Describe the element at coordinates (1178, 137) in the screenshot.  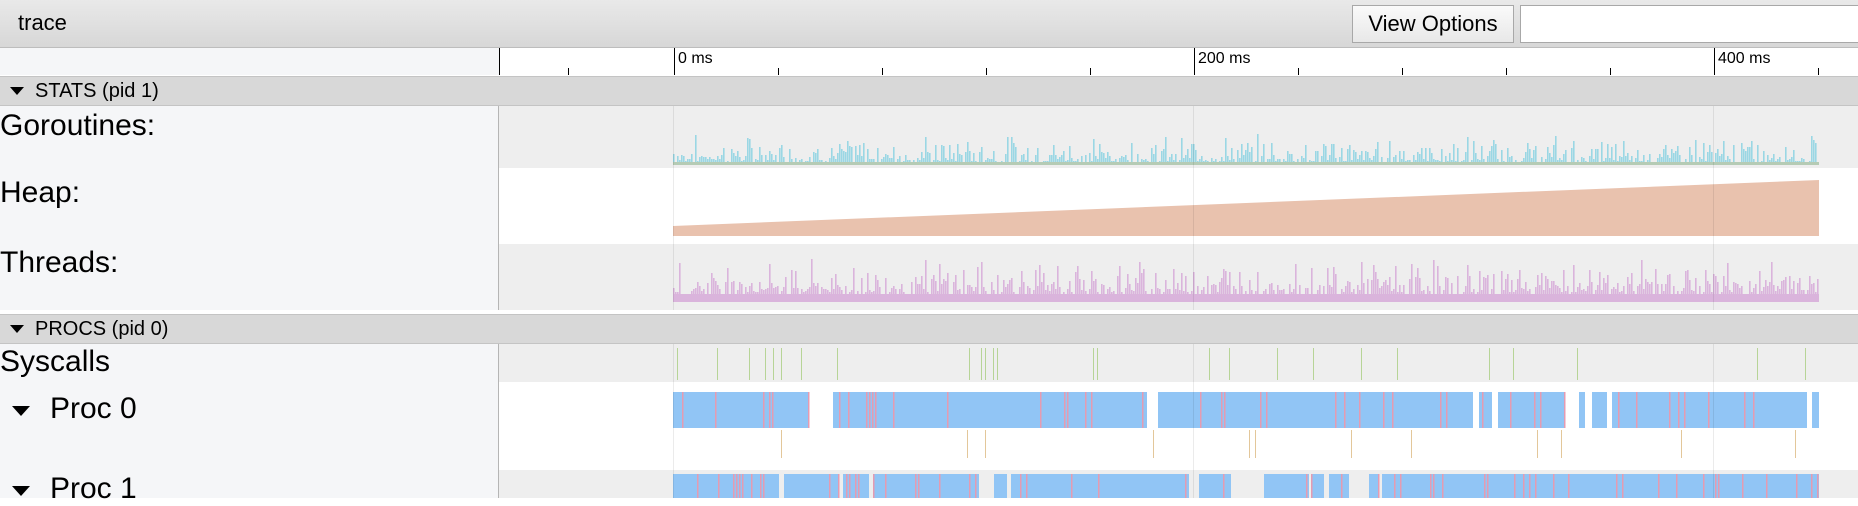
I see `goroutines-counter-area` at that location.